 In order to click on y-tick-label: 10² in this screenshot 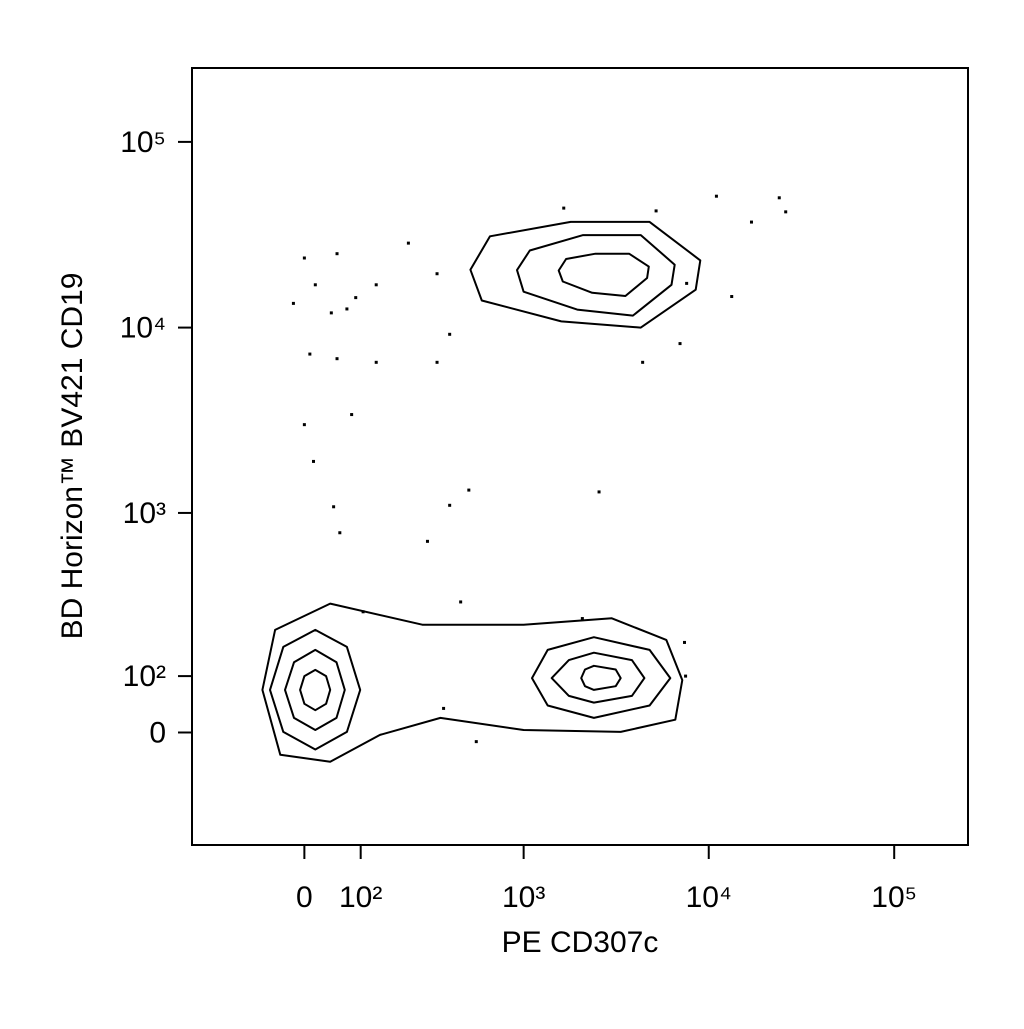, I will do `click(144, 676)`.